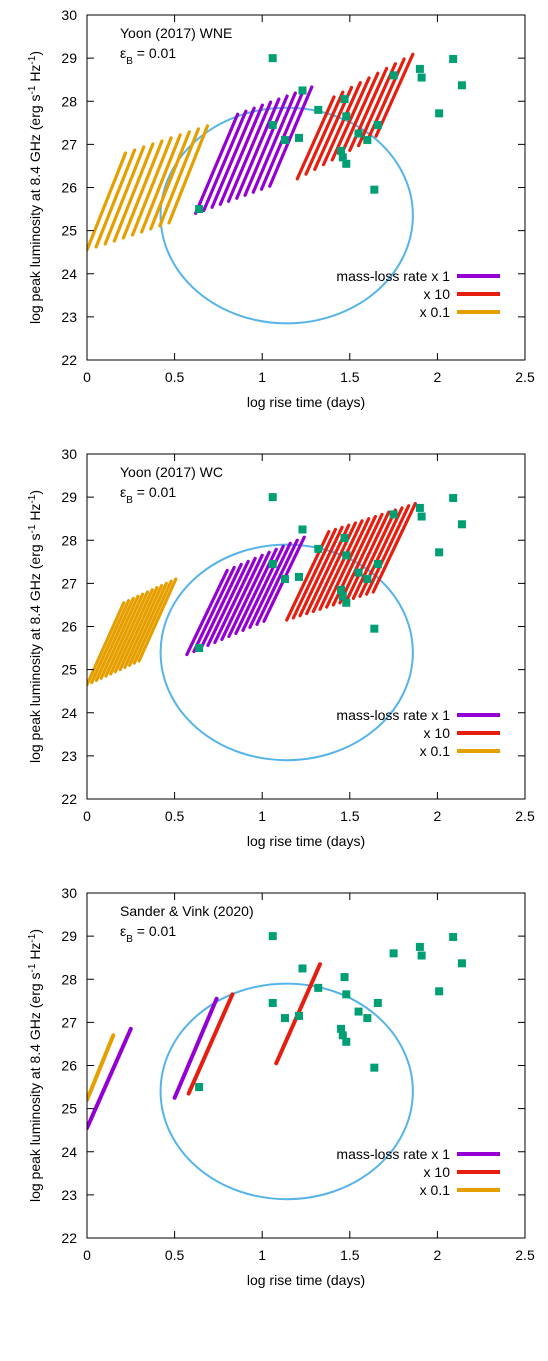  Describe the element at coordinates (175, 377) in the screenshot. I see `x-tick-label: 0.5` at that location.